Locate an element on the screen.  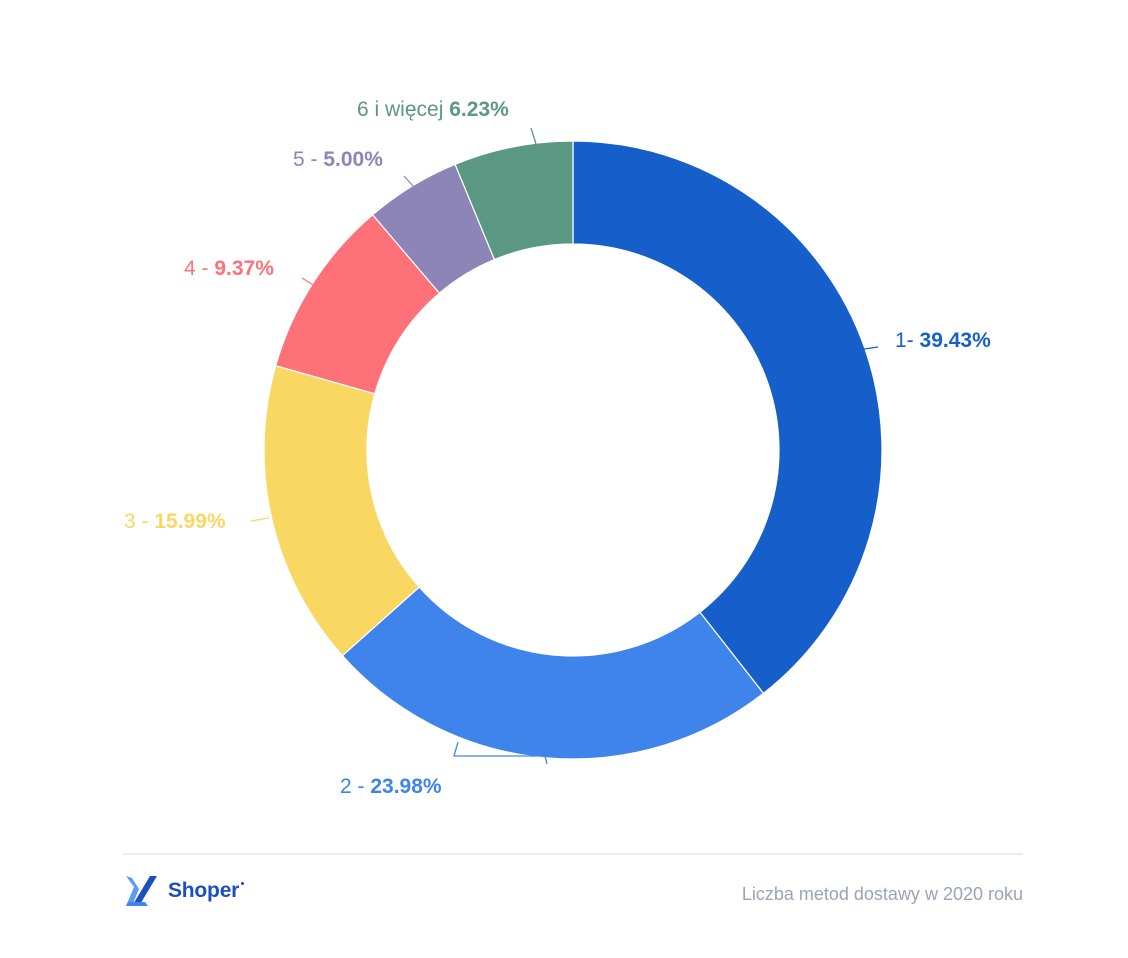
slice-label-6: 6 i więcej 6.23% is located at coordinates (433, 109).